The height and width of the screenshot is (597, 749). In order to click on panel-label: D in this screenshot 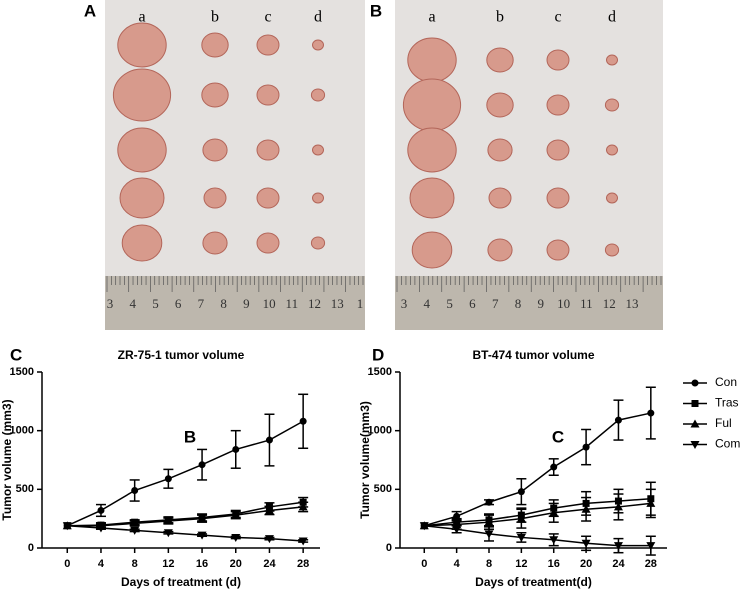, I will do `click(378, 354)`.